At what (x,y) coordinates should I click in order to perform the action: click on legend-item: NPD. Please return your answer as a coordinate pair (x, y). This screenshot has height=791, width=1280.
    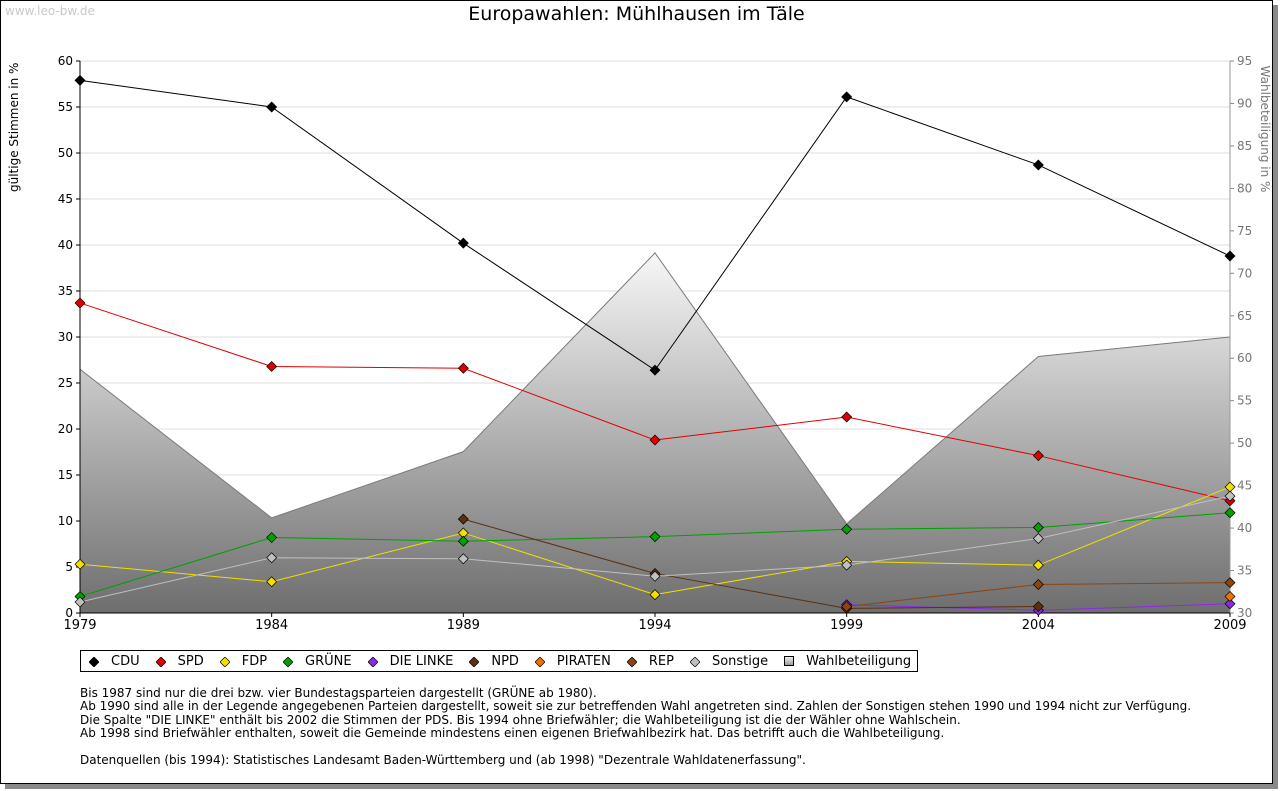
    Looking at the image, I should click on (493, 661).